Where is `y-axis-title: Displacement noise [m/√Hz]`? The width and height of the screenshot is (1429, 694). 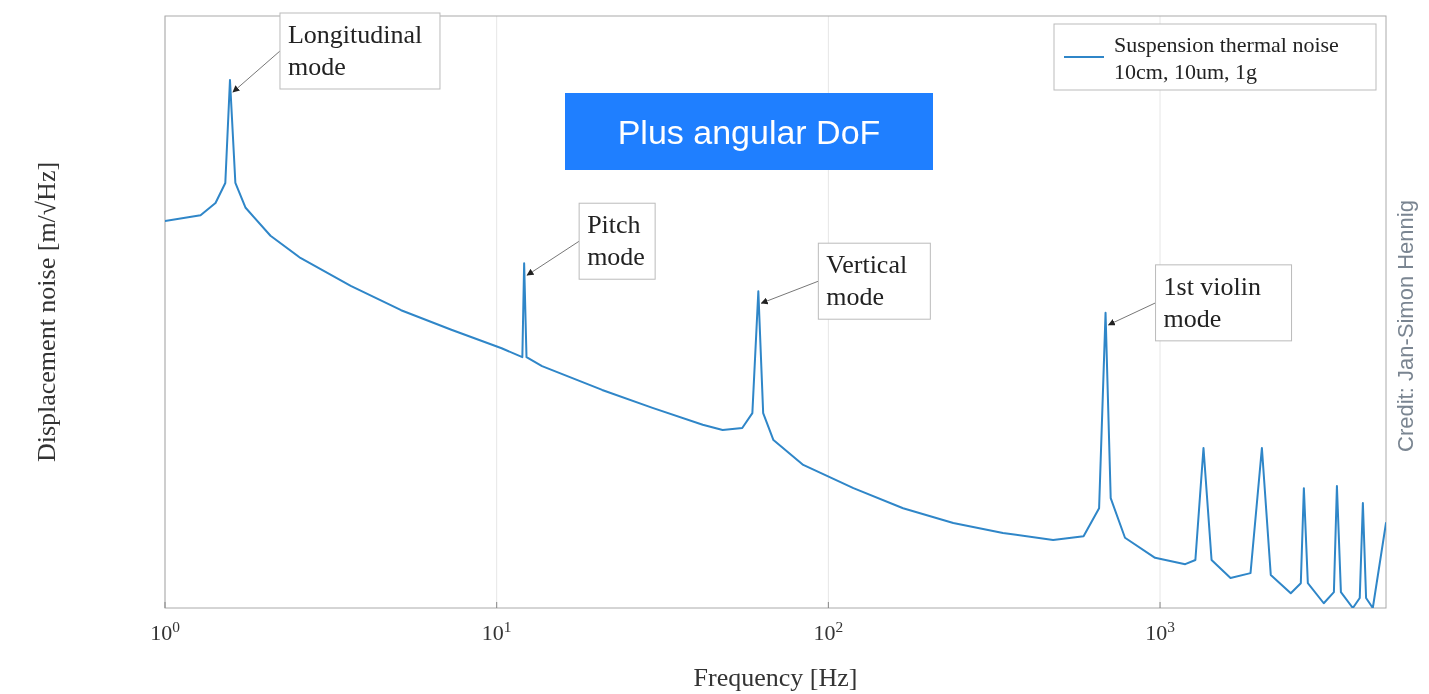 y-axis-title: Displacement noise [m/√Hz] is located at coordinates (46, 312).